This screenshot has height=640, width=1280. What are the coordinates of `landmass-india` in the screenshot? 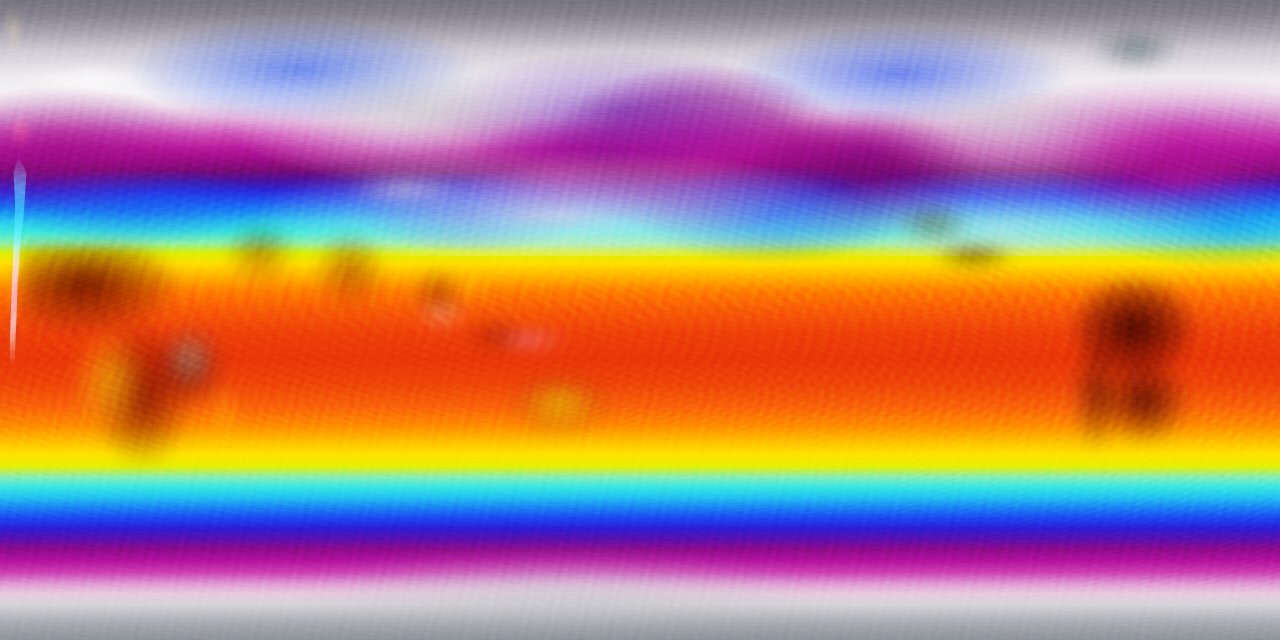 It's located at (358, 272).